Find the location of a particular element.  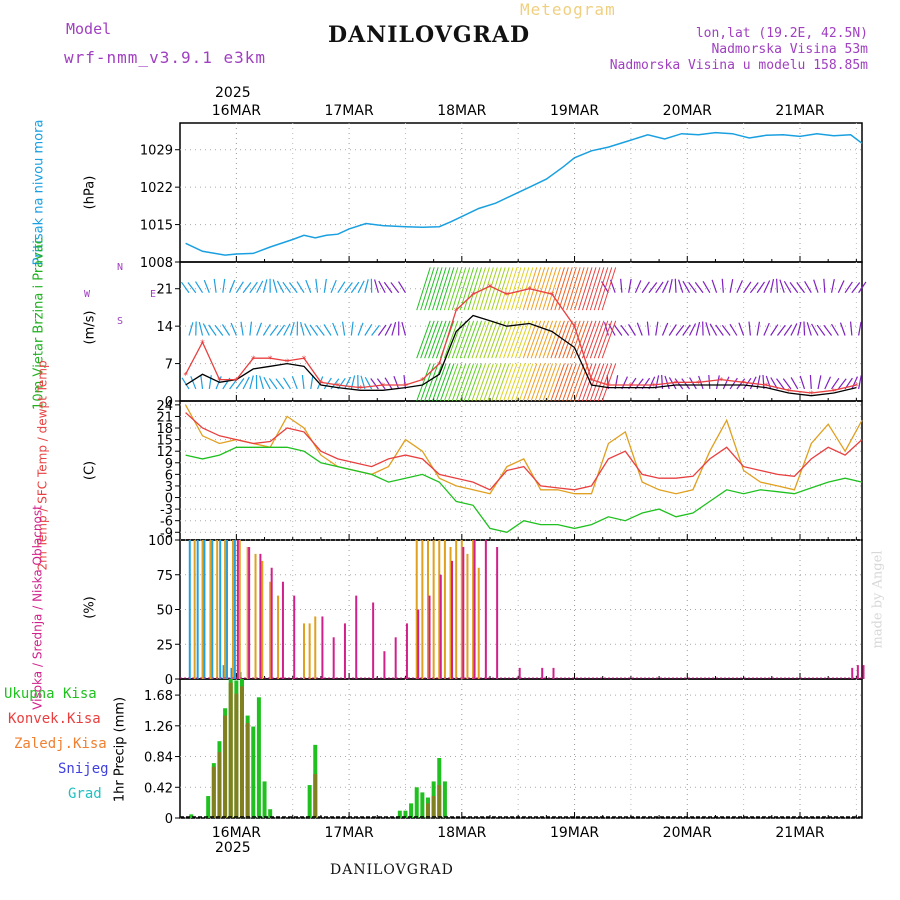

day-label-top: 19MAR is located at coordinates (574, 111).